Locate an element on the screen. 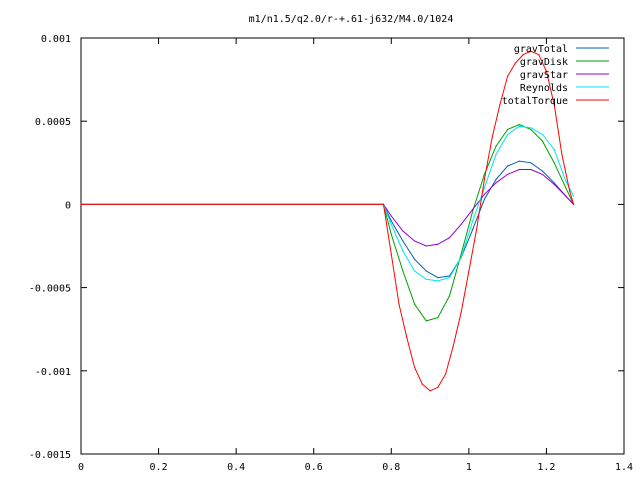 This screenshot has height=480, width=640. y-tick-label: -0.001 is located at coordinates (53, 372).